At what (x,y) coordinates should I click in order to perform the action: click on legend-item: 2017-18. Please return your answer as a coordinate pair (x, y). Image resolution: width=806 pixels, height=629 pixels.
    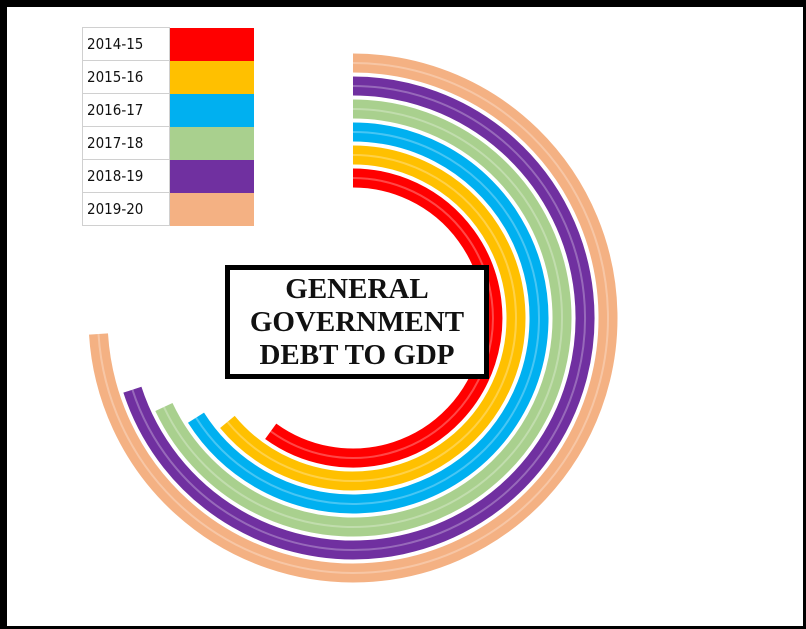
    Looking at the image, I should click on (168, 143).